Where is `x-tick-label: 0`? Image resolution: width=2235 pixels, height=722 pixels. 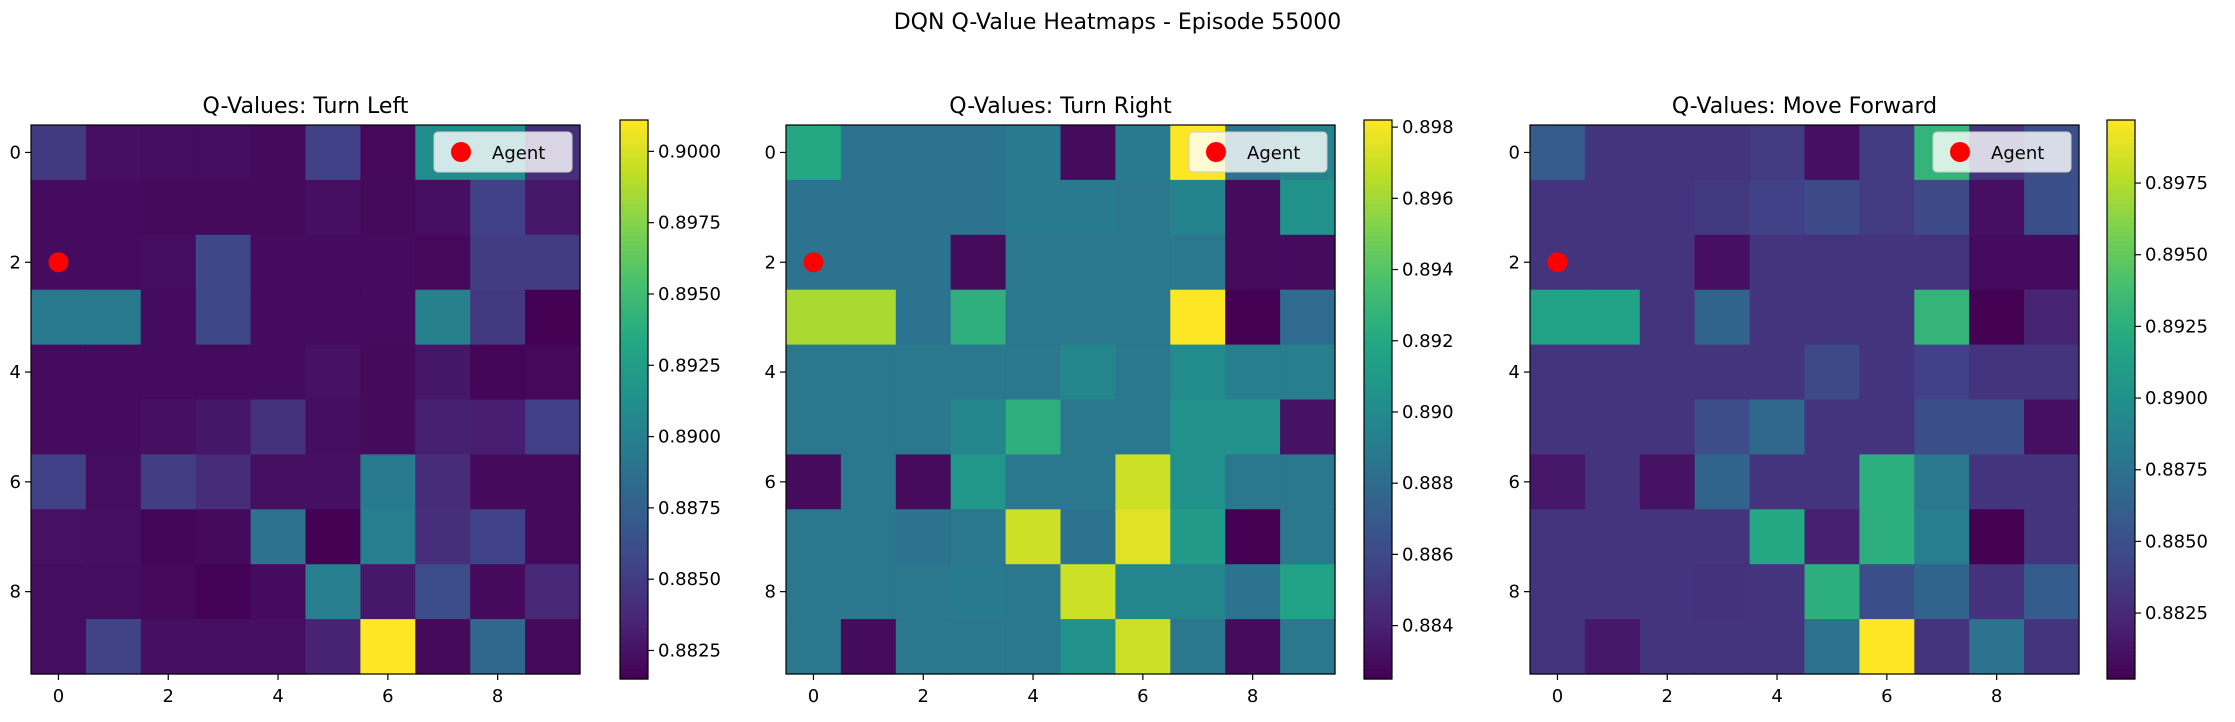 x-tick-label: 0 is located at coordinates (1557, 696).